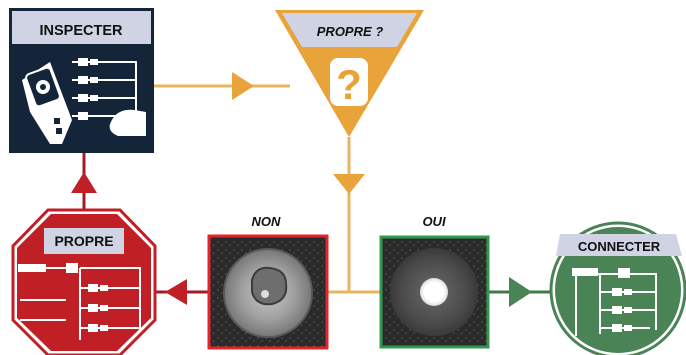 This screenshot has width=686, height=355. What do you see at coordinates (83, 241) in the screenshot?
I see `clean-label: PROPRE` at bounding box center [83, 241].